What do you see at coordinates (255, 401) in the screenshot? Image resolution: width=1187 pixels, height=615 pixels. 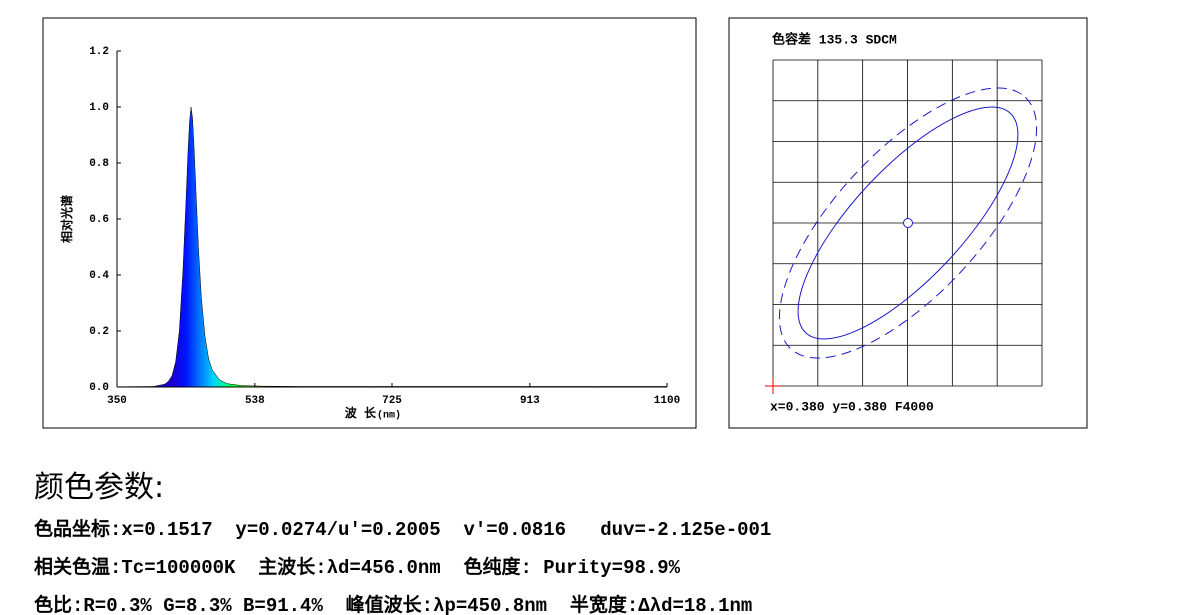 I see `x-tick-label: 538` at bounding box center [255, 401].